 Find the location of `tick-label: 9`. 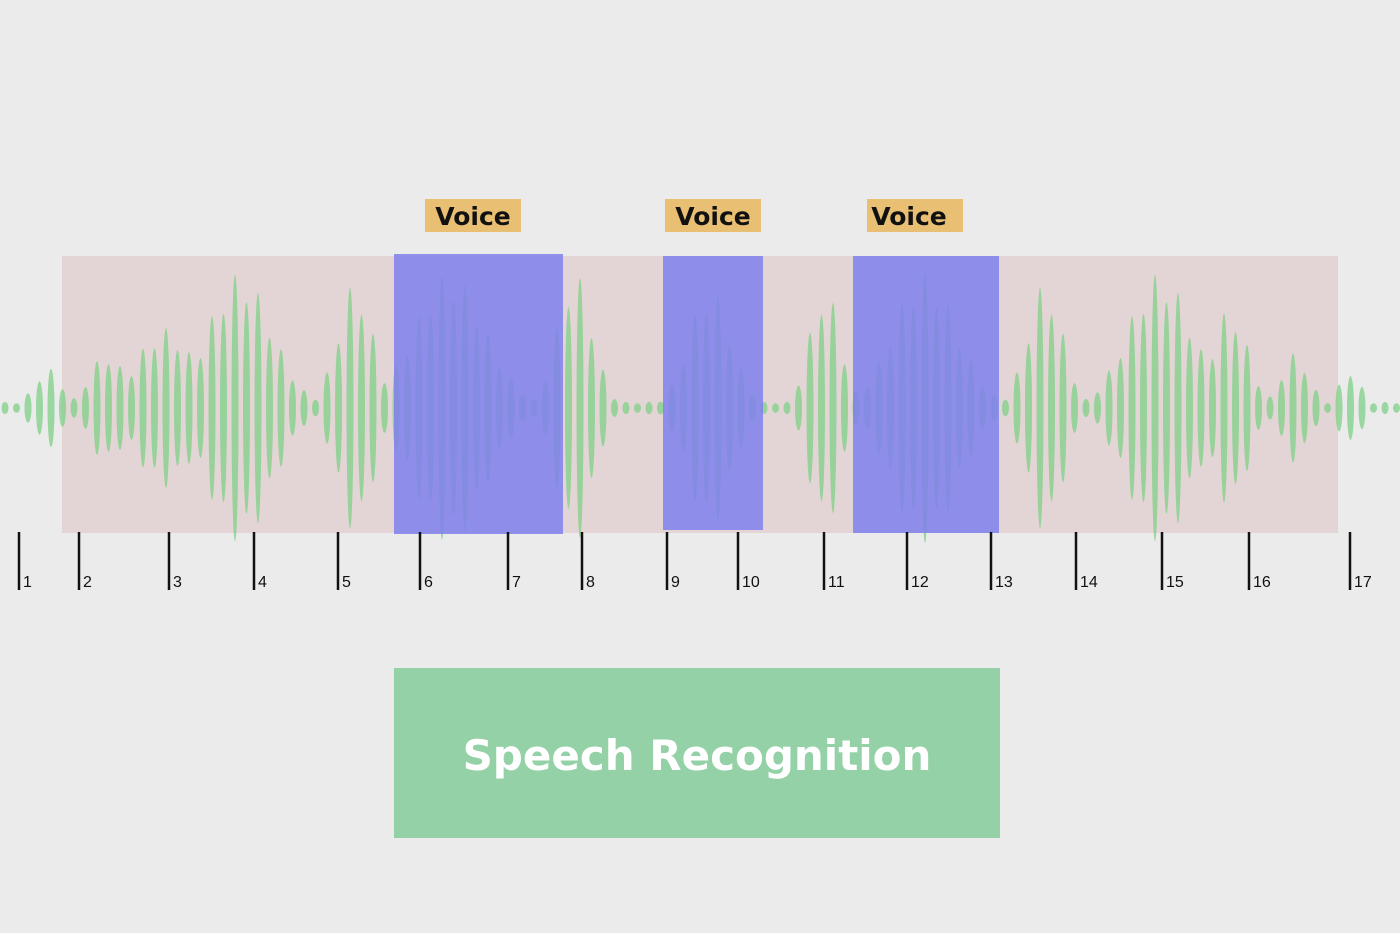

tick-label: 9 is located at coordinates (675, 582).